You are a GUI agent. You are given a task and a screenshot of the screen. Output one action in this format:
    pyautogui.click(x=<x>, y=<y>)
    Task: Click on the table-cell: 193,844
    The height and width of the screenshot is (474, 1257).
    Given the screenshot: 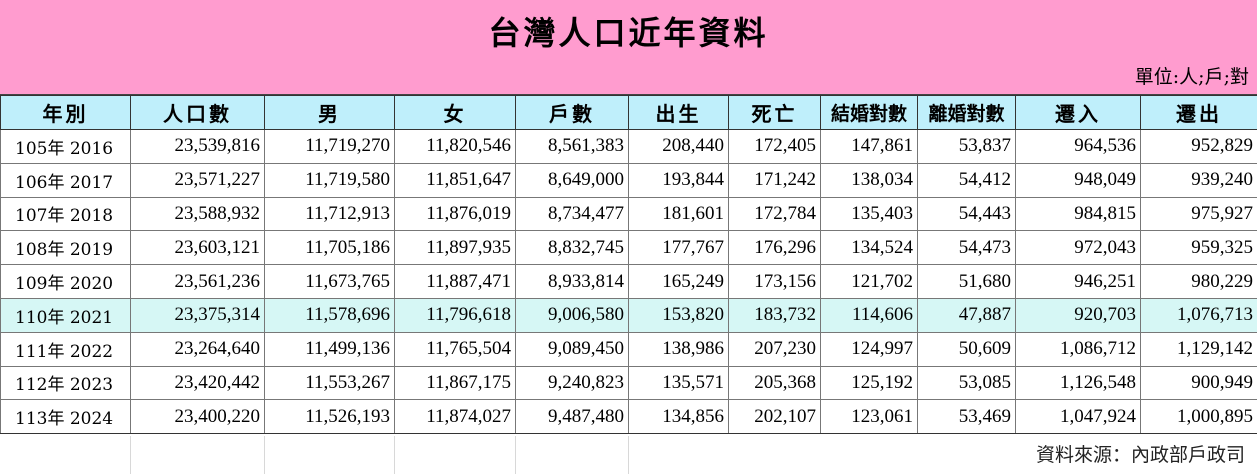 What is the action you would take?
    pyautogui.click(x=678, y=180)
    